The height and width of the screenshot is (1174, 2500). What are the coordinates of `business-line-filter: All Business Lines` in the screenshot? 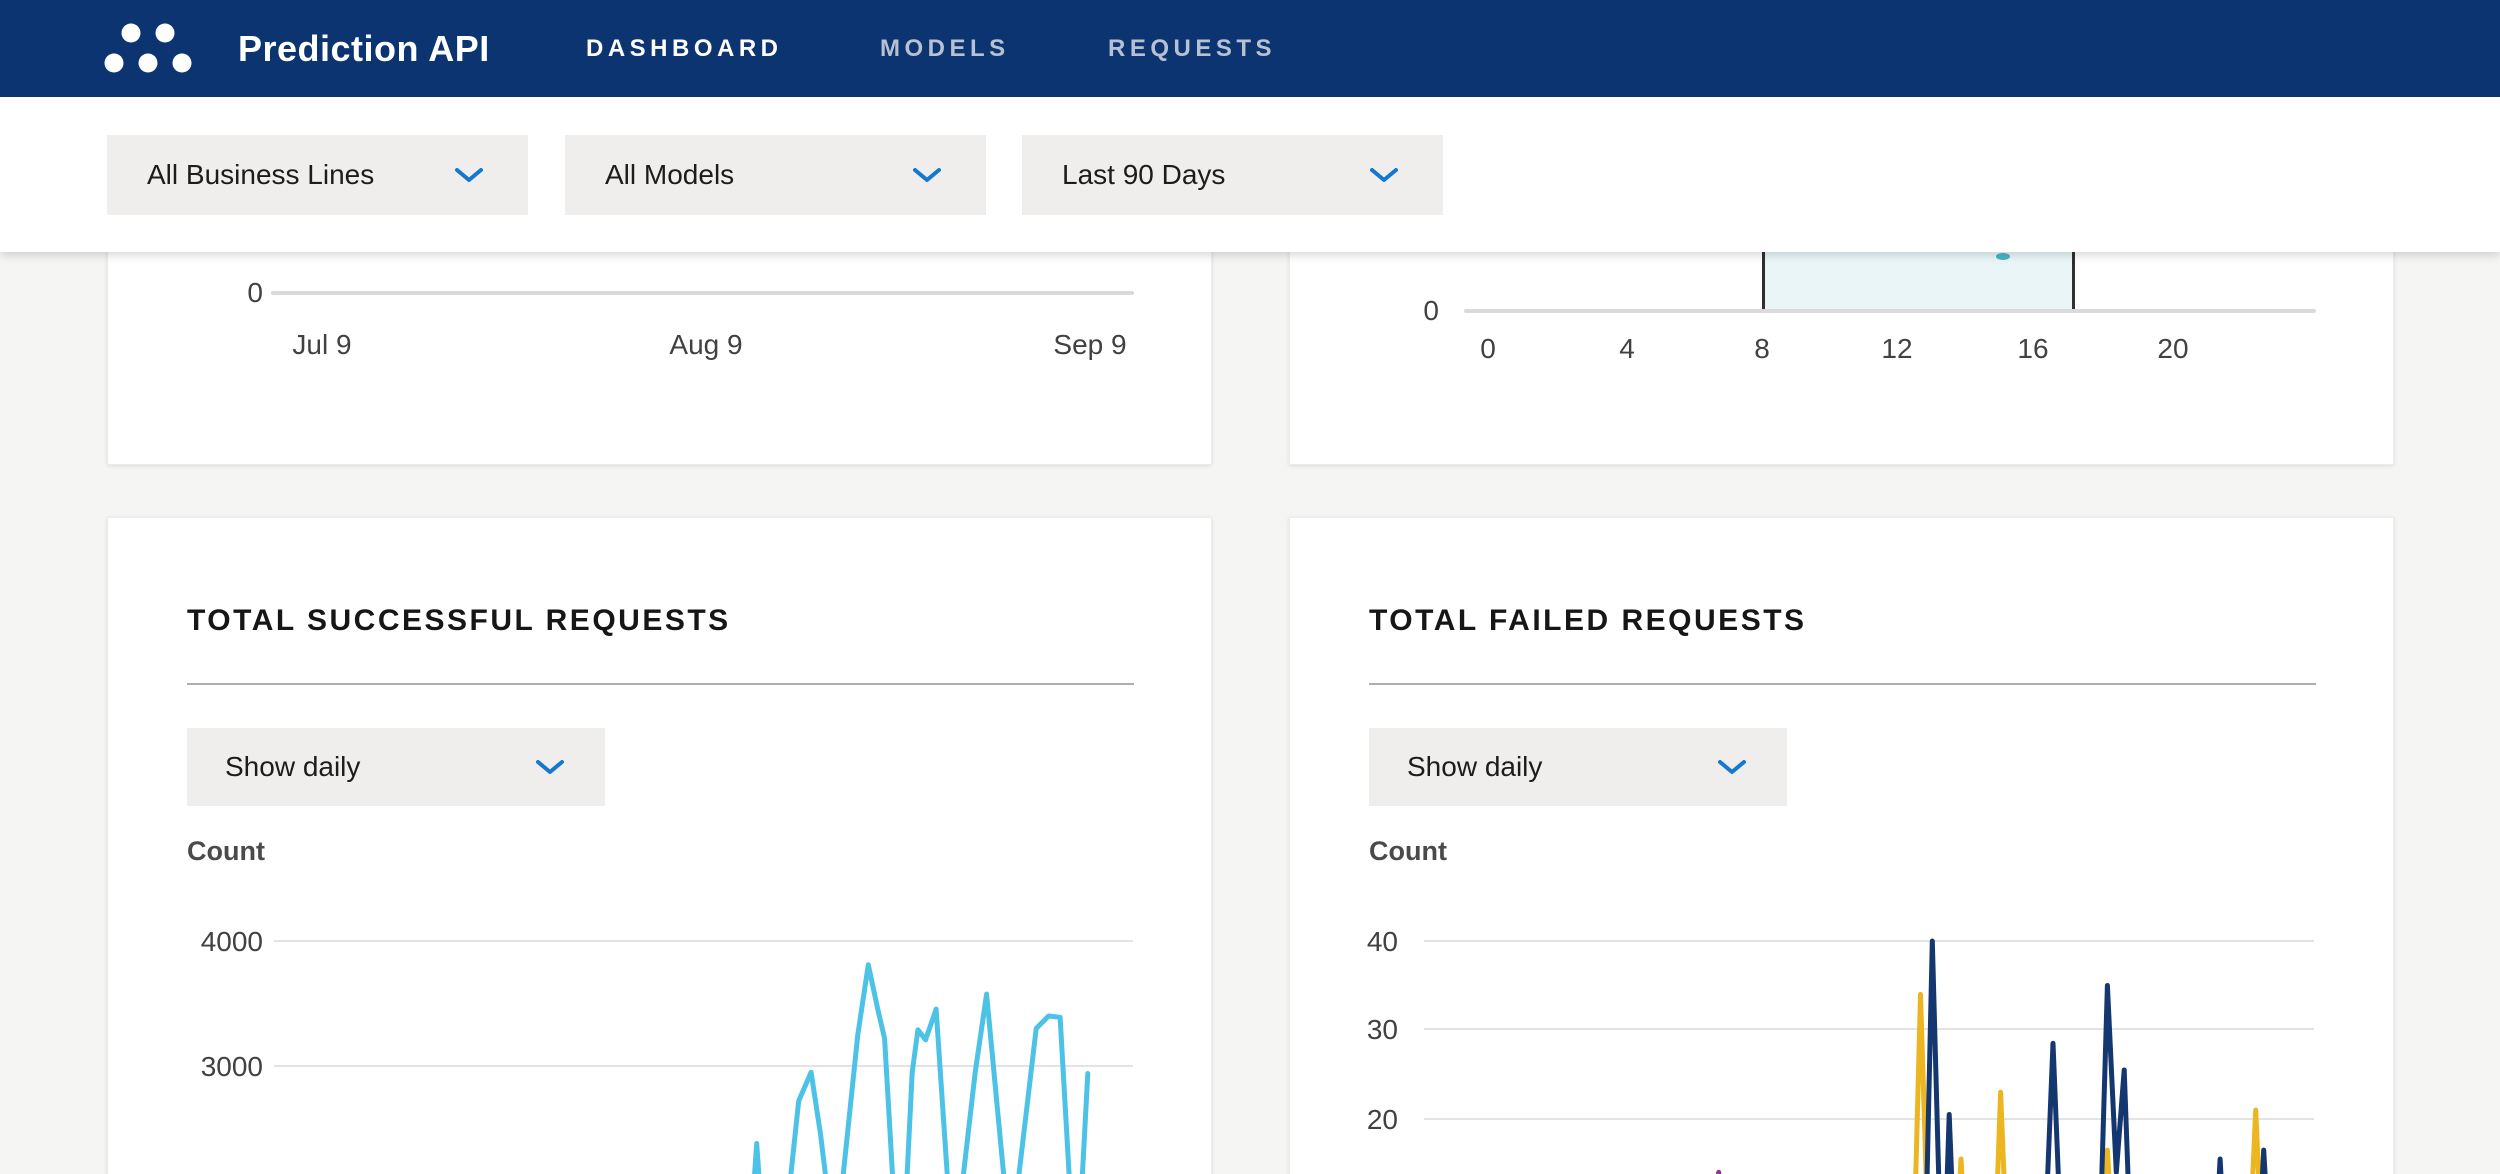 It's located at (317, 175).